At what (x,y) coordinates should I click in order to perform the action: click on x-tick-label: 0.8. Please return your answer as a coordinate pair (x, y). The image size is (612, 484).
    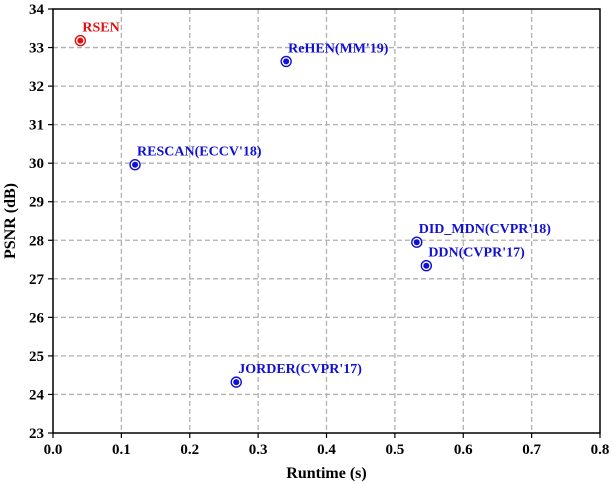
    Looking at the image, I should click on (600, 450).